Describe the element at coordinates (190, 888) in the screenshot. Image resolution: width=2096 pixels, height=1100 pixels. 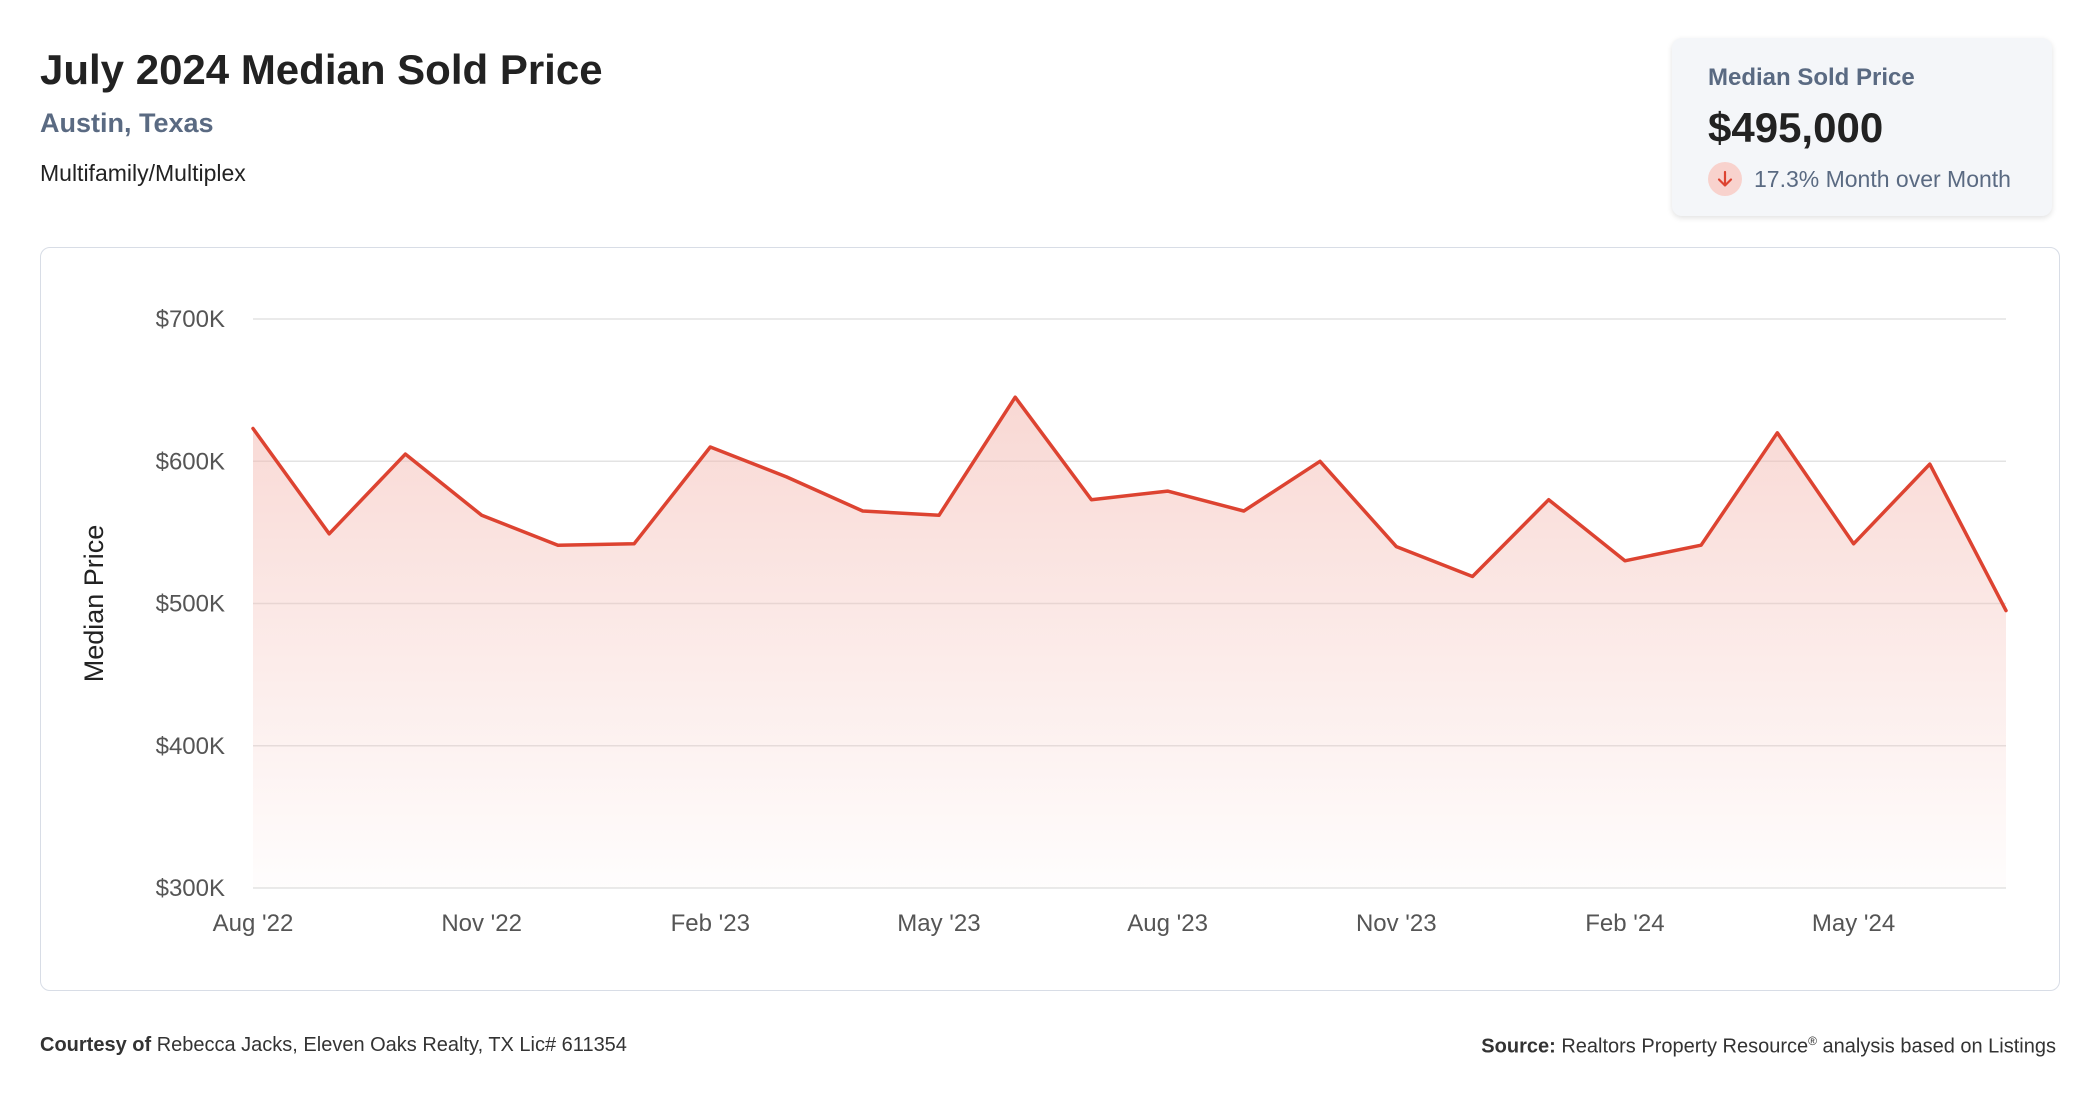
I see `y-tick-label: $300K` at that location.